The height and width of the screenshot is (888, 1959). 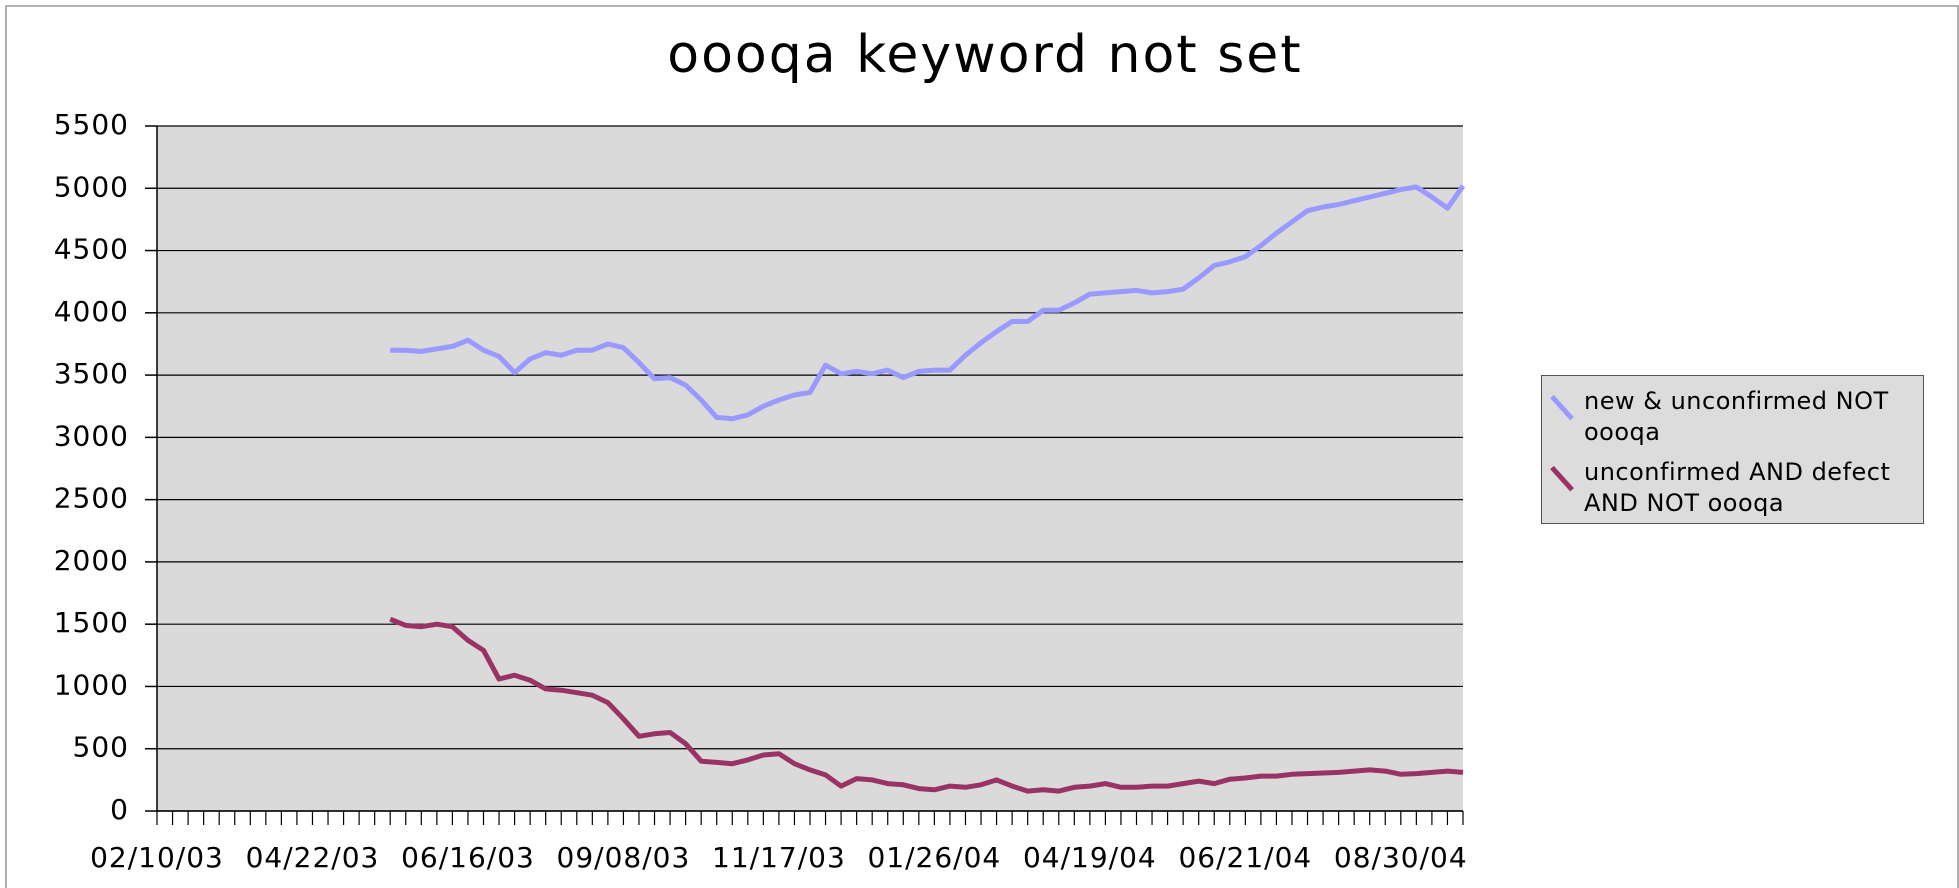 What do you see at coordinates (1736, 416) in the screenshot?
I see `legend-label: new & unconfirmed NOT oooqa` at bounding box center [1736, 416].